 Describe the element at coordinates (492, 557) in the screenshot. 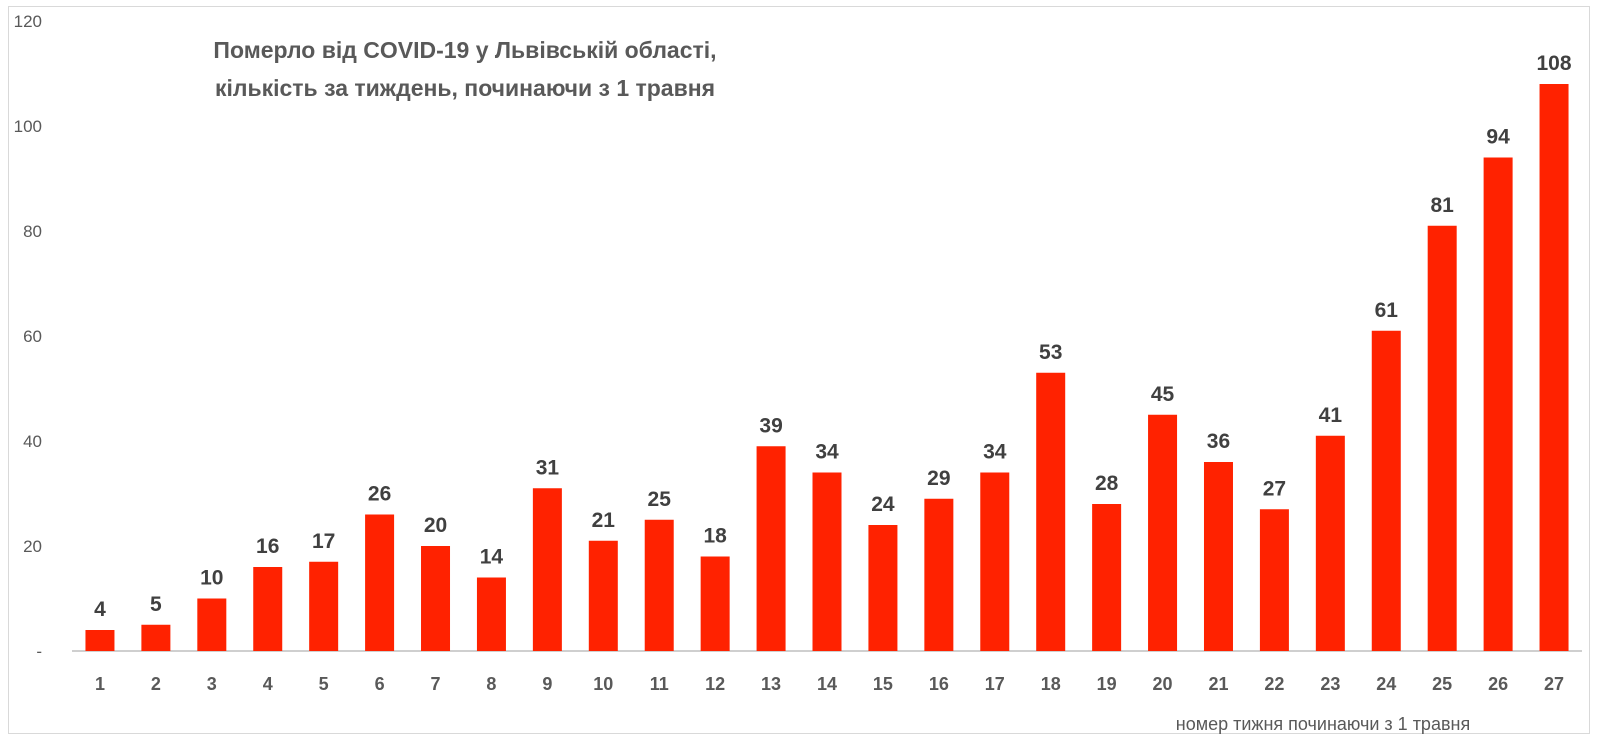

I see `data-label: 14` at that location.